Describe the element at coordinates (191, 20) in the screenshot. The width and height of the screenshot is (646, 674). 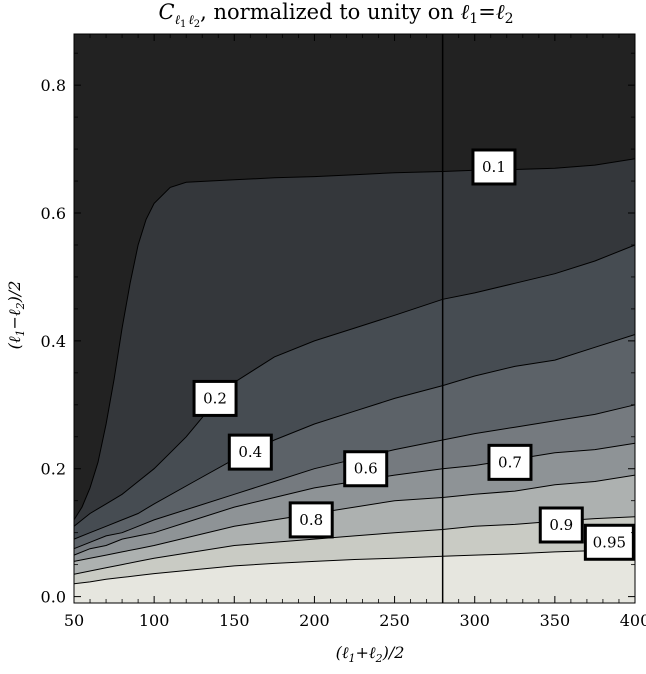
I see `title-l2: ℓ` at that location.